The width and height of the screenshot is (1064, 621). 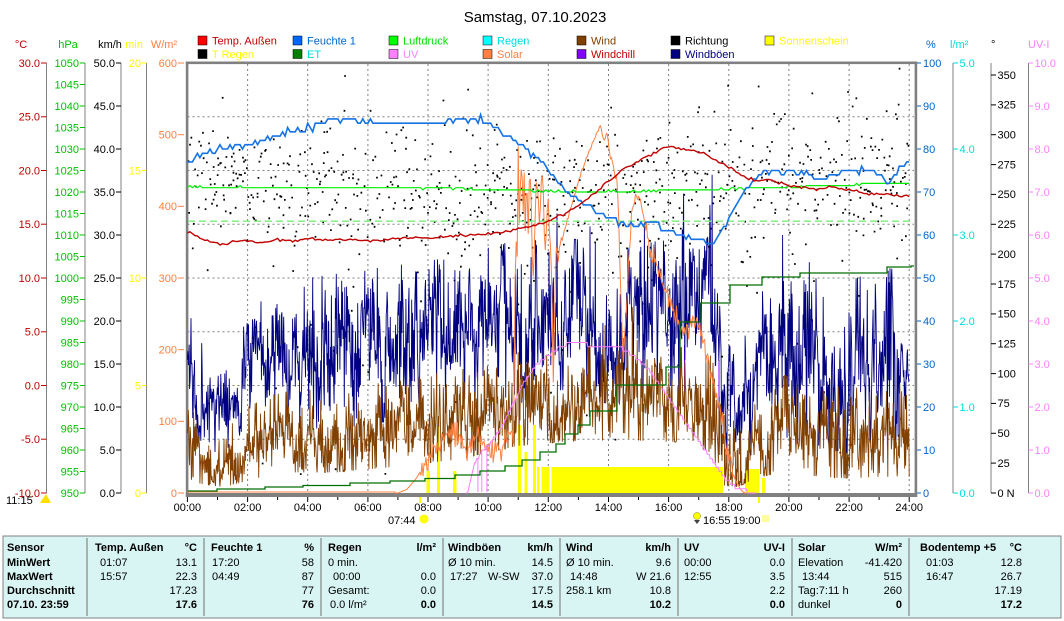 I want to click on svg-text: 25, so click(x=1004, y=464).